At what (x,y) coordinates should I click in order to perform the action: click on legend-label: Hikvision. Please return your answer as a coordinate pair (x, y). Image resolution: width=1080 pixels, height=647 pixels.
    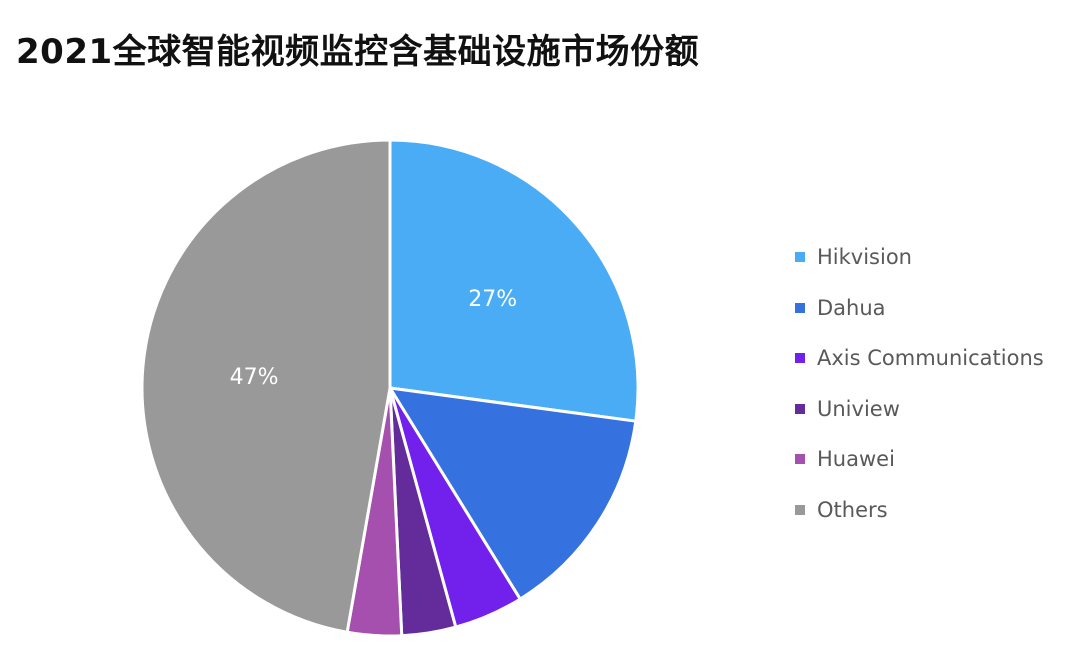
    Looking at the image, I should click on (864, 257).